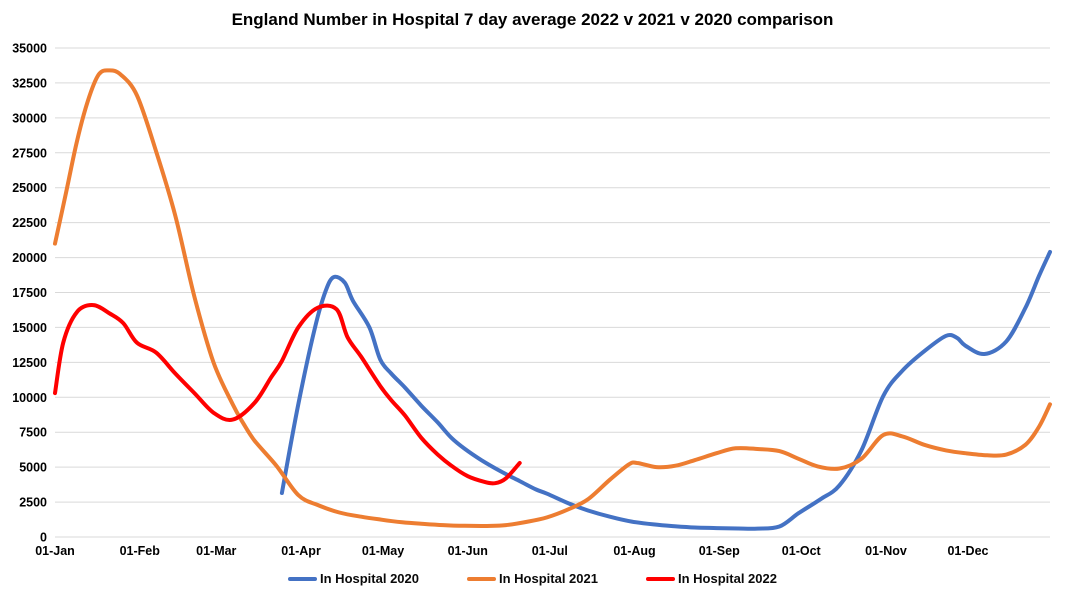 The width and height of the screenshot is (1065, 600). What do you see at coordinates (29, 188) in the screenshot?
I see `y-tick-label: 25000` at bounding box center [29, 188].